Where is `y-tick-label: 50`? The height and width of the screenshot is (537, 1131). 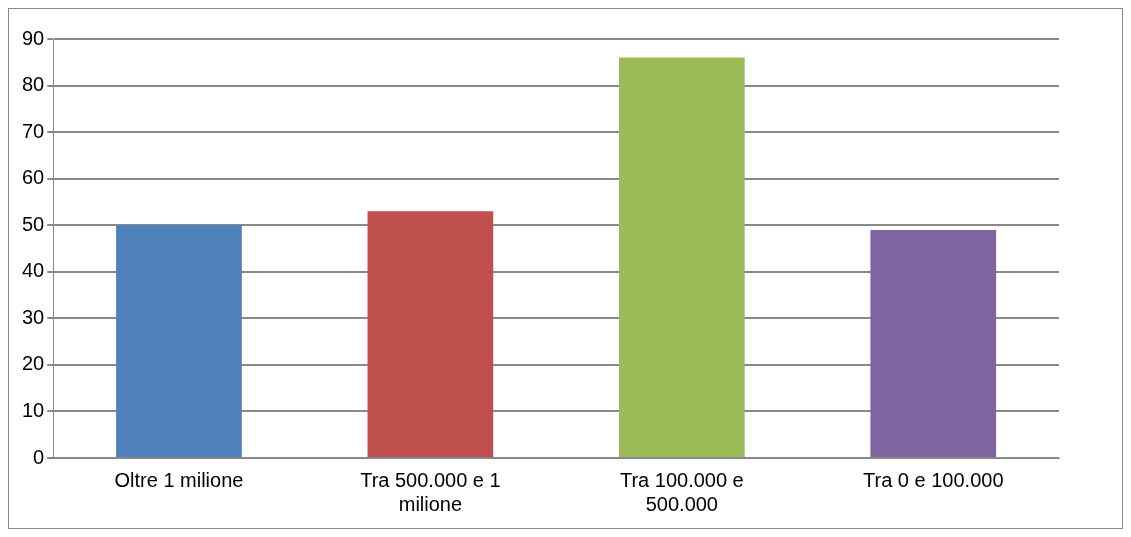 y-tick-label: 50 is located at coordinates (33, 223).